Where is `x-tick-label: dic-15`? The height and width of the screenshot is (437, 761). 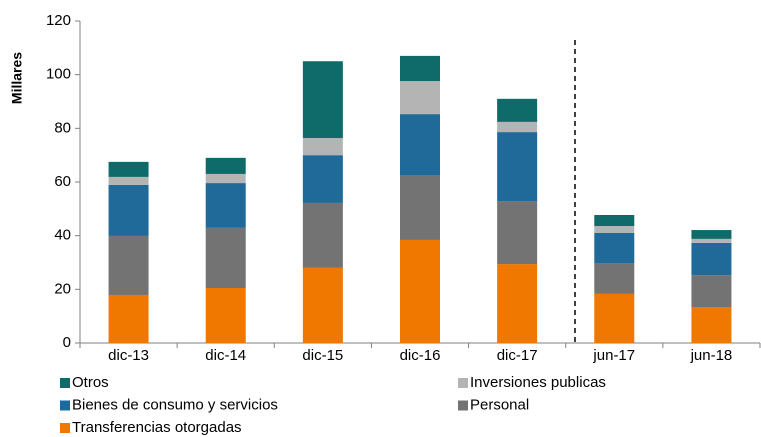 x-tick-label: dic-15 is located at coordinates (322, 355).